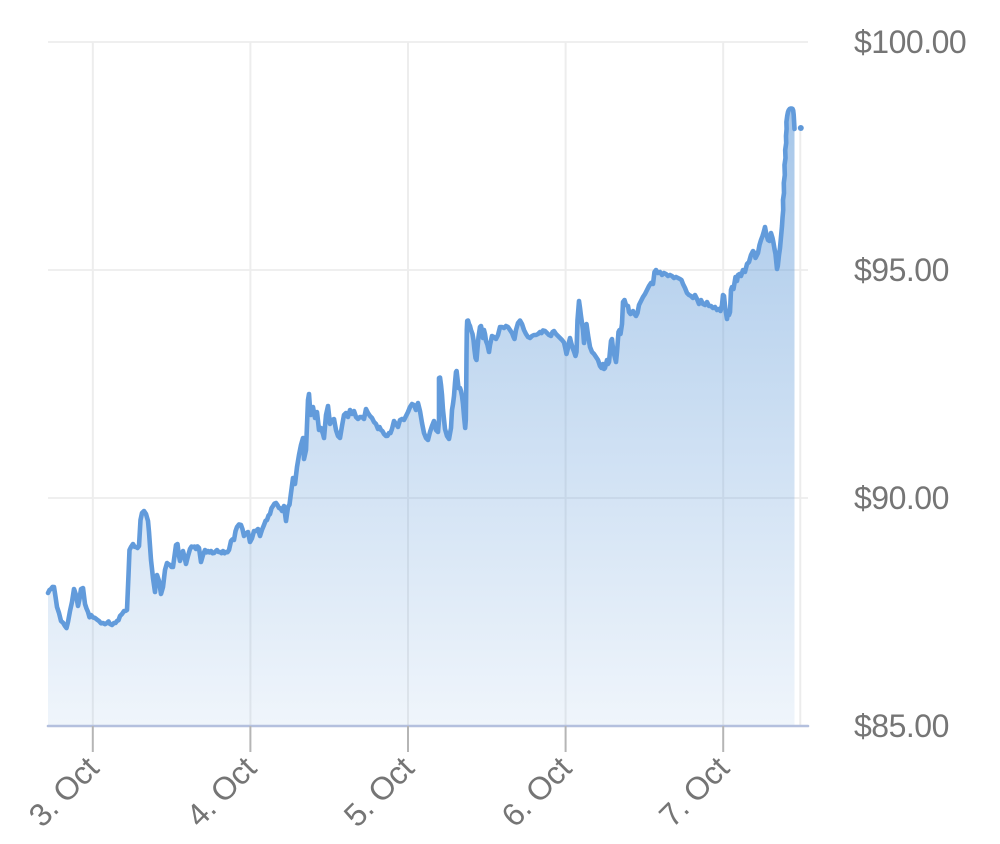 This screenshot has width=1000, height=844. What do you see at coordinates (901, 726) in the screenshot?
I see `svg-text: $85.00` at bounding box center [901, 726].